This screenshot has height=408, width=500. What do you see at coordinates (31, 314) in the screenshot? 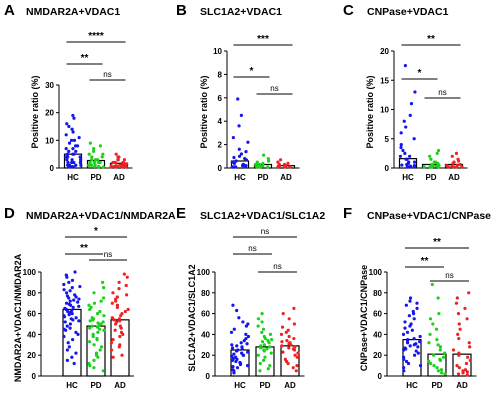
I see `p4-y-tick-label-3: 60` at bounding box center [31, 314].